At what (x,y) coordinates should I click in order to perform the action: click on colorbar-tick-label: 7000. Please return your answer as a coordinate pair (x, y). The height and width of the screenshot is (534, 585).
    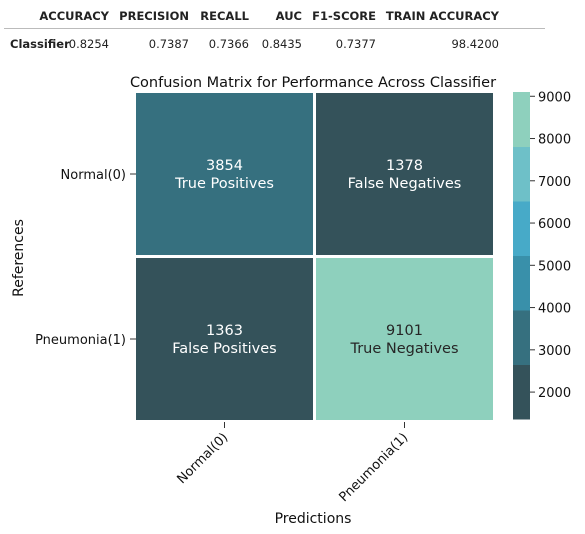
    Looking at the image, I should click on (554, 182).